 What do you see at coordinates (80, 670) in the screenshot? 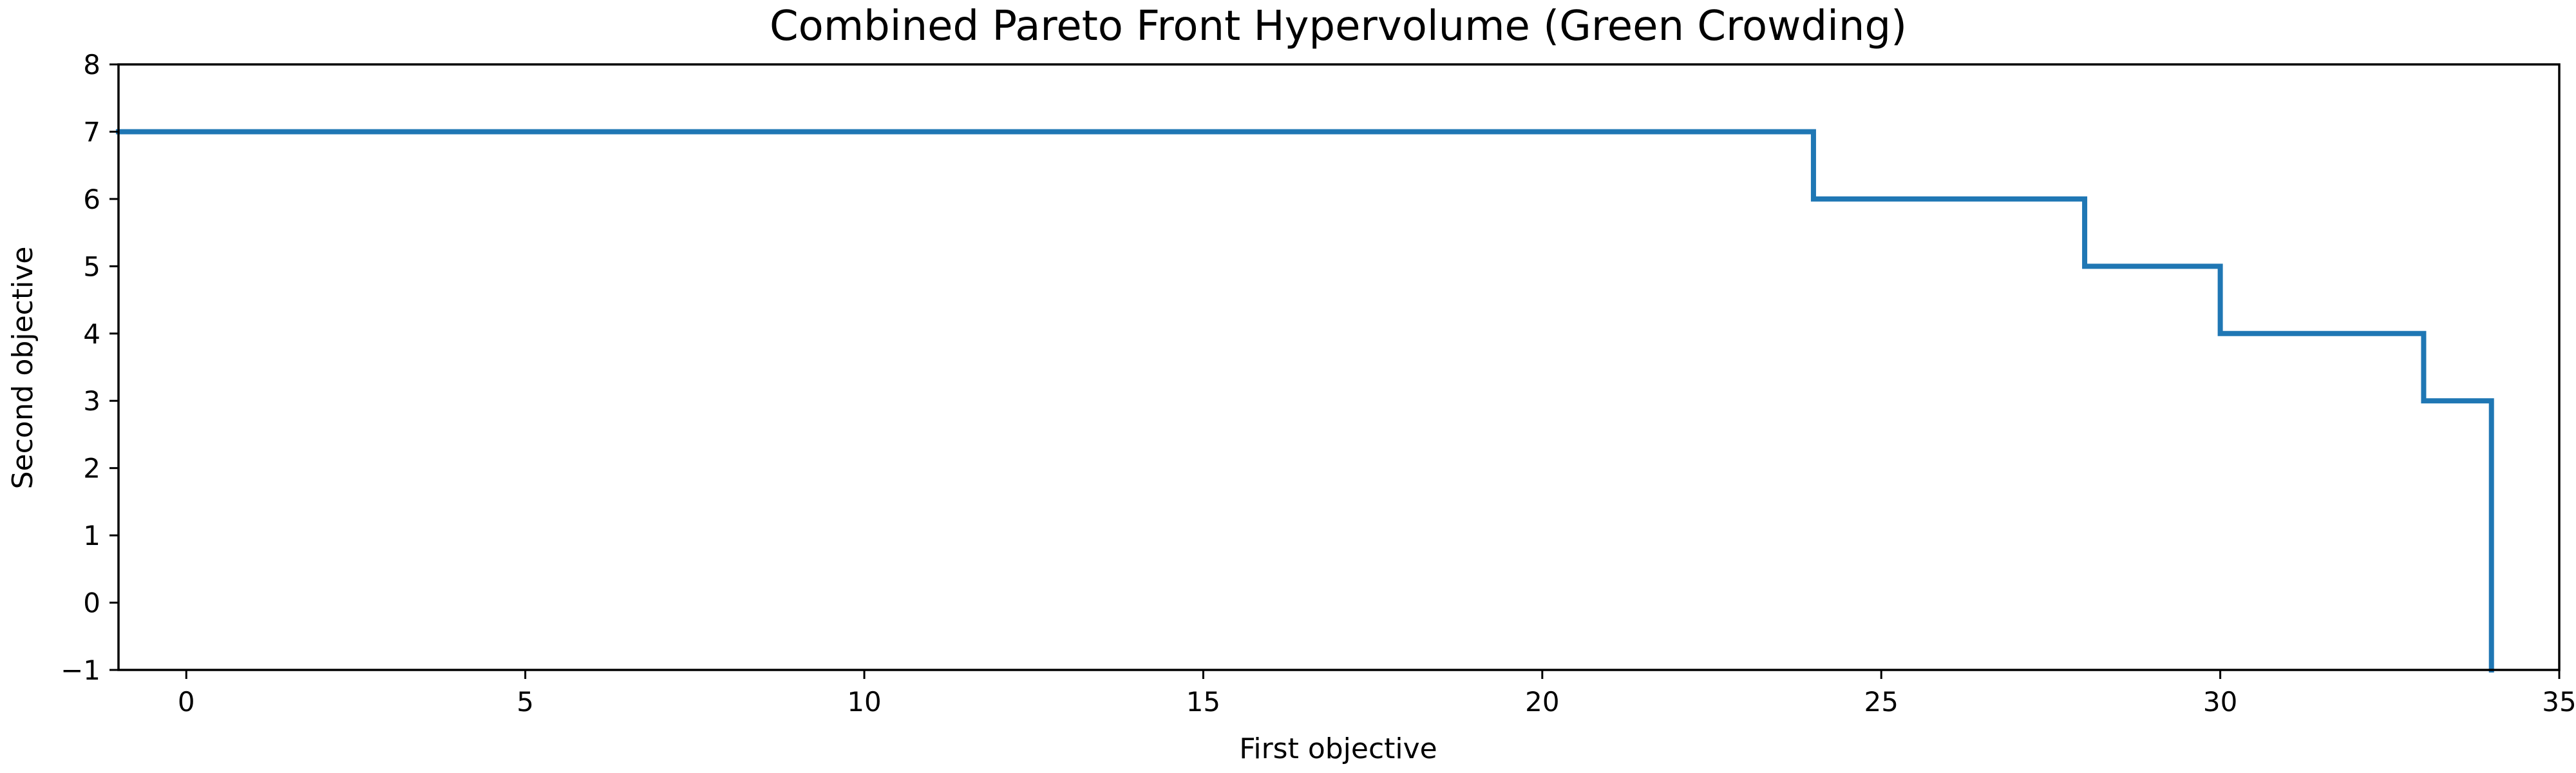
I see `y-tick-label: −1` at bounding box center [80, 670].